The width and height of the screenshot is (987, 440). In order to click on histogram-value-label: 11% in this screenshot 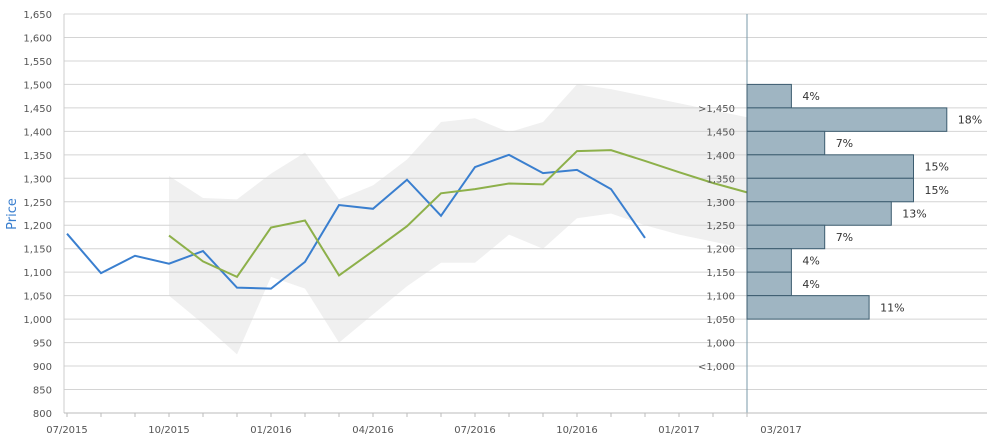, I will do `click(892, 307)`.